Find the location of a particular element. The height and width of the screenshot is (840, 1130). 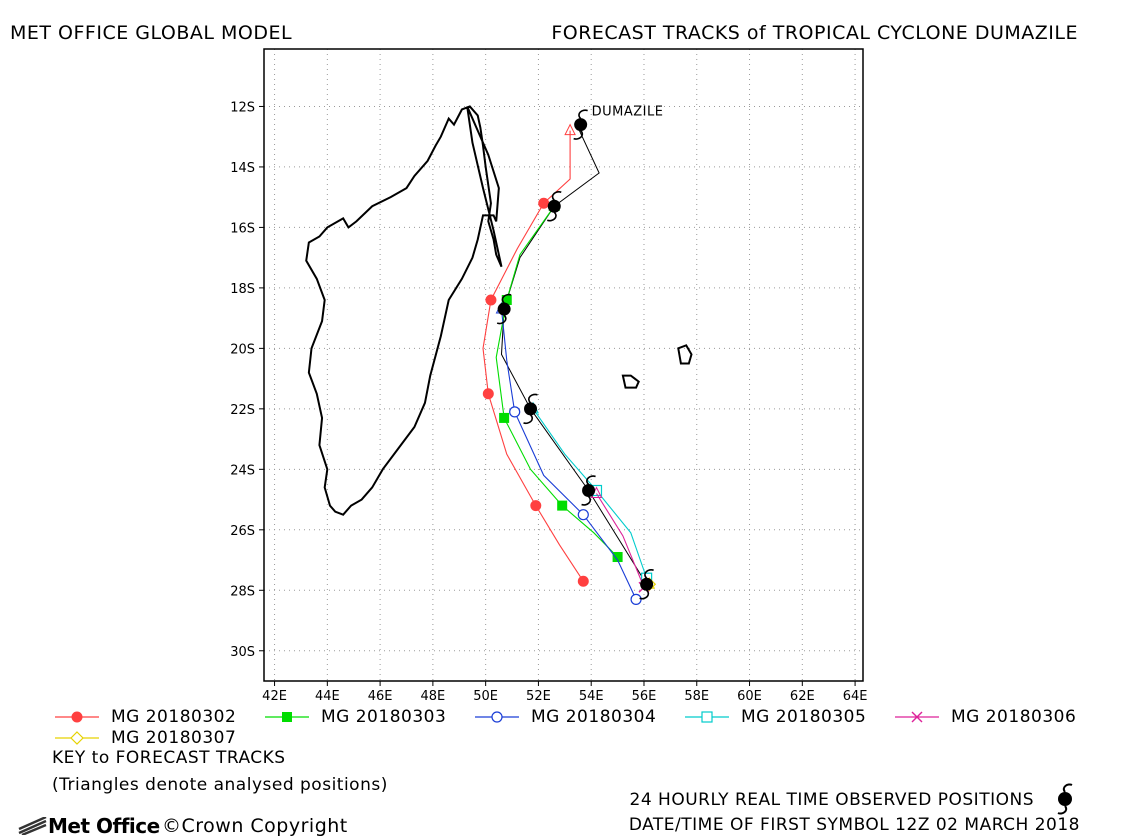

analysed-position-triangle is located at coordinates (570, 129).